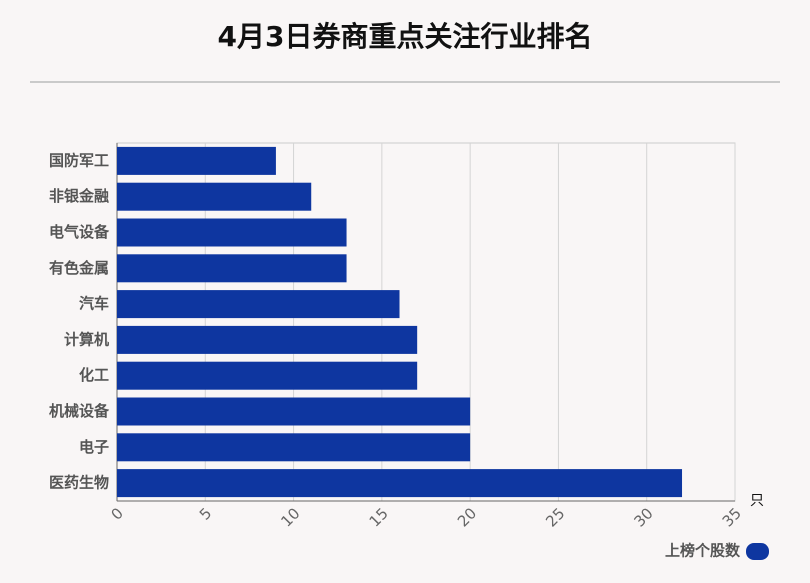 Image resolution: width=810 pixels, height=583 pixels. What do you see at coordinates (643, 517) in the screenshot?
I see `x-tick-label: 30` at bounding box center [643, 517].